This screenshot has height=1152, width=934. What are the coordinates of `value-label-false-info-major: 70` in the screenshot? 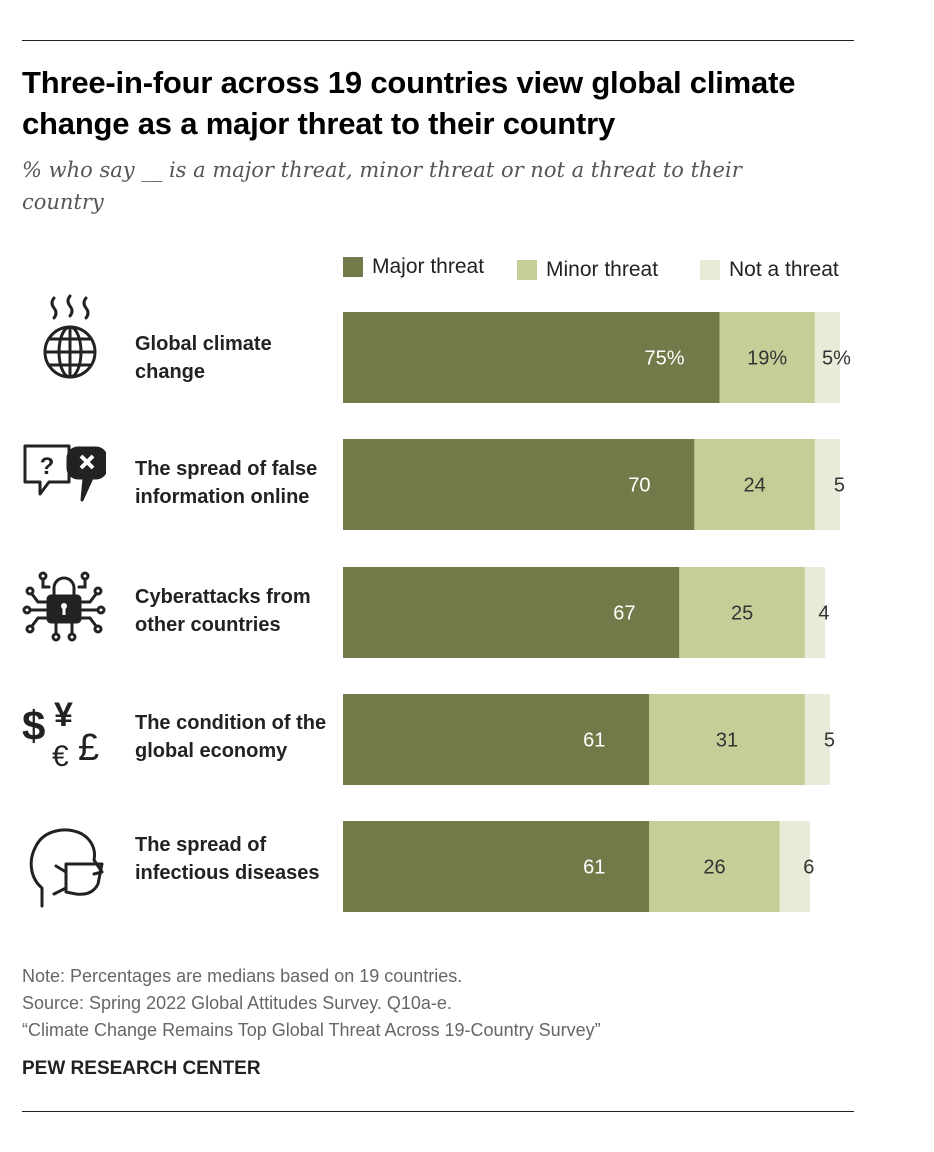 It's located at (639, 486).